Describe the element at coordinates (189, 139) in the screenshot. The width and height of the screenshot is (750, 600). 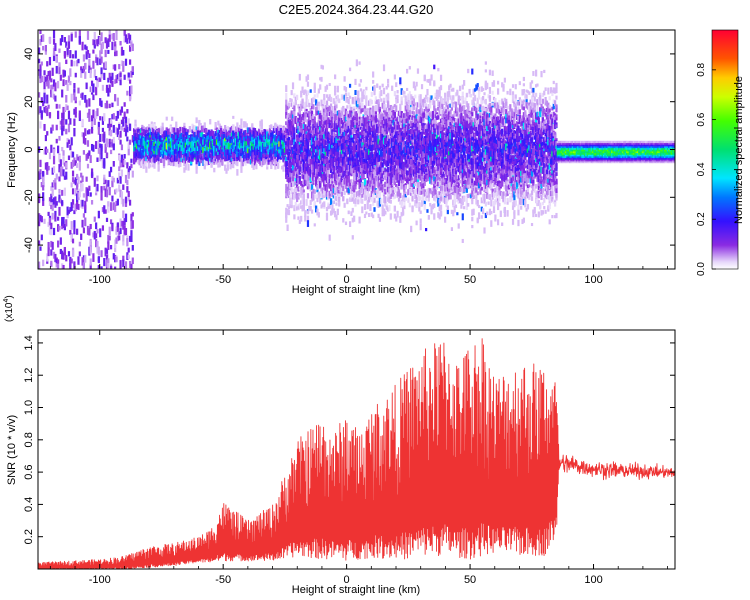
I see `spectrogram-cell-1918` at that location.